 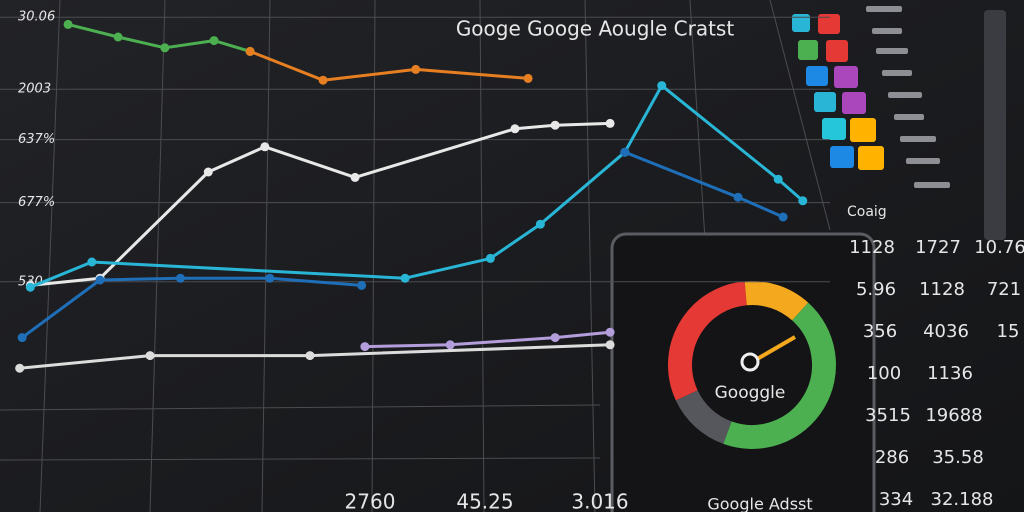 What do you see at coordinates (752, 365) in the screenshot?
I see `gauge` at bounding box center [752, 365].